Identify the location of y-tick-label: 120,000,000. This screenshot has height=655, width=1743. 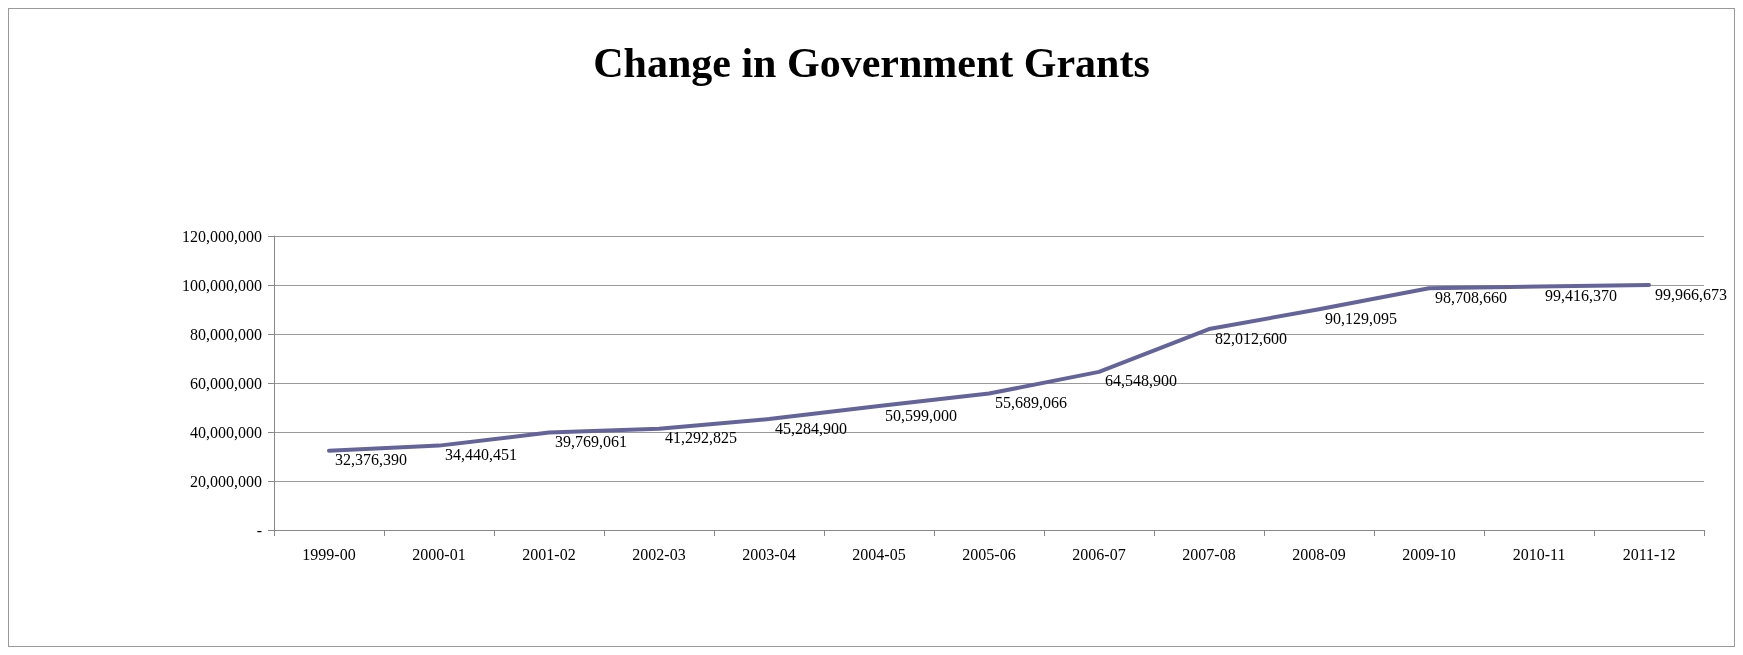
(222, 236).